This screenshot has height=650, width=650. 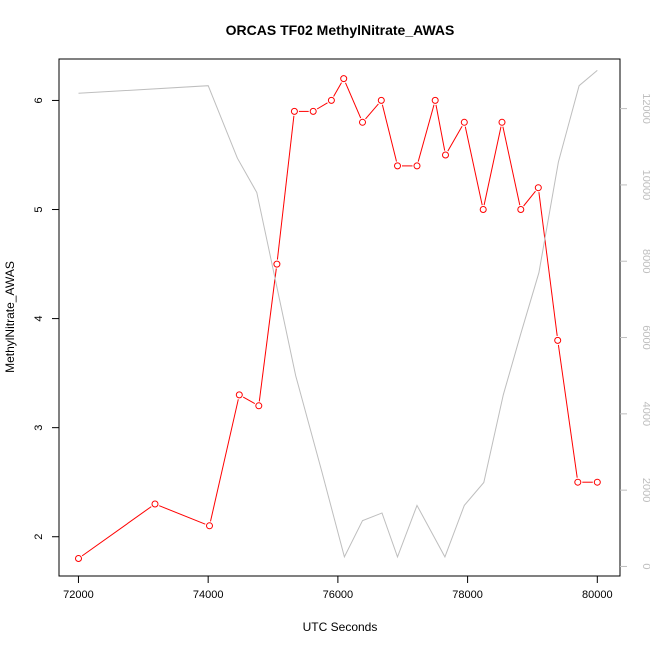 What do you see at coordinates (39, 428) in the screenshot?
I see `y-tick-label: 3` at bounding box center [39, 428].